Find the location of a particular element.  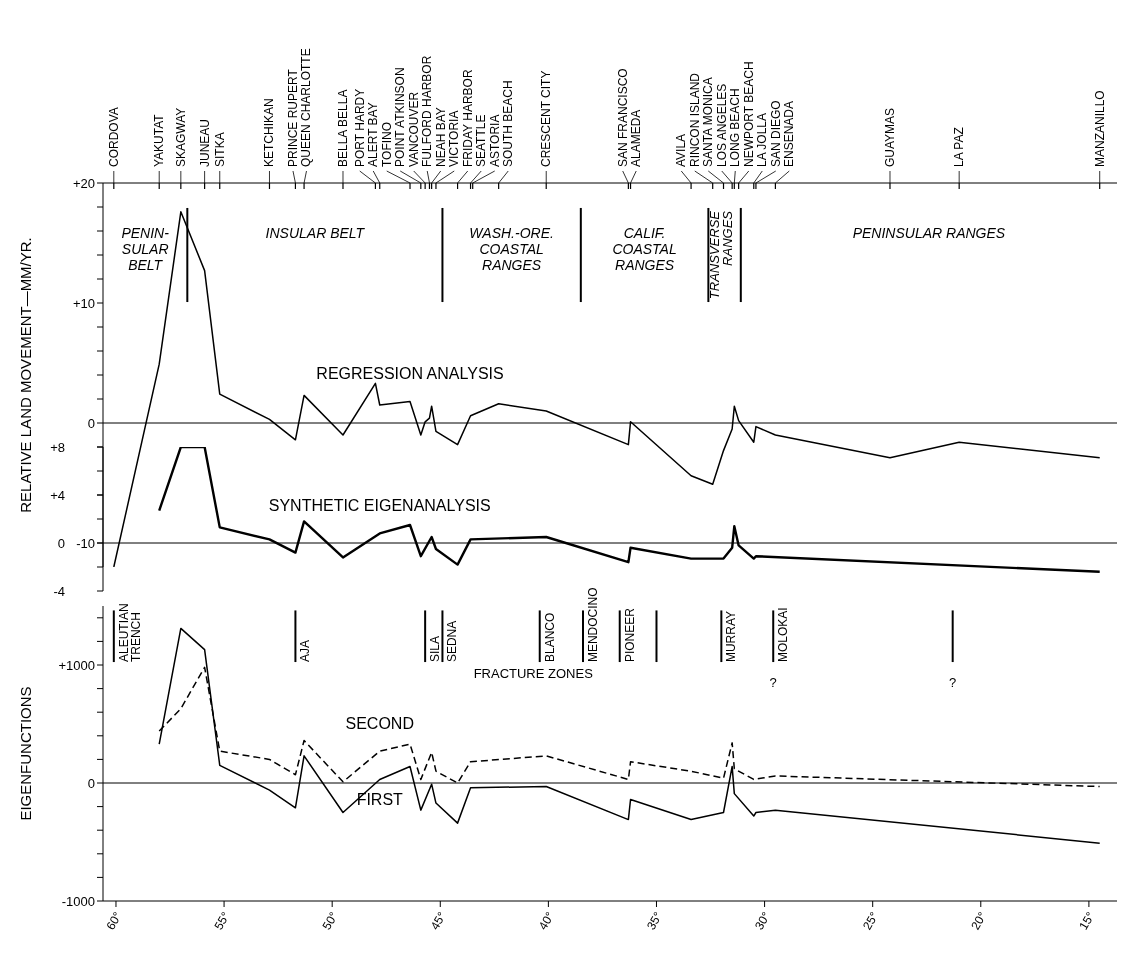

annotation: LA PAZ is located at coordinates (959, 147).